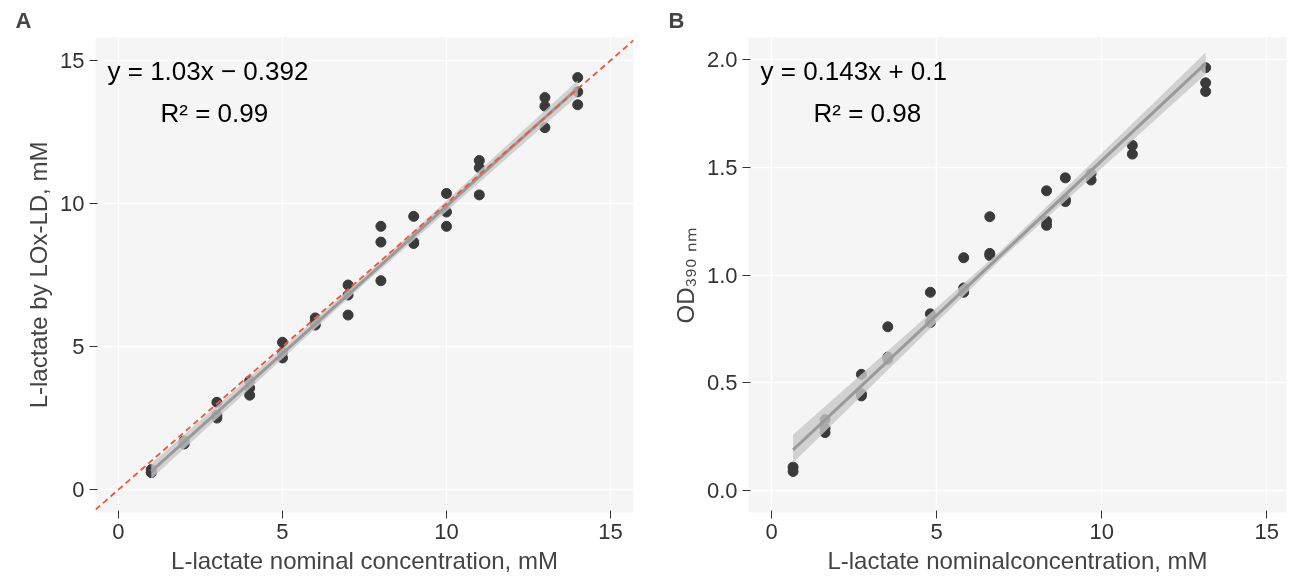 Image resolution: width=1307 pixels, height=582 pixels. What do you see at coordinates (364, 560) in the screenshot?
I see `x-axis-title: L-lactate nominal concentration, mM` at bounding box center [364, 560].